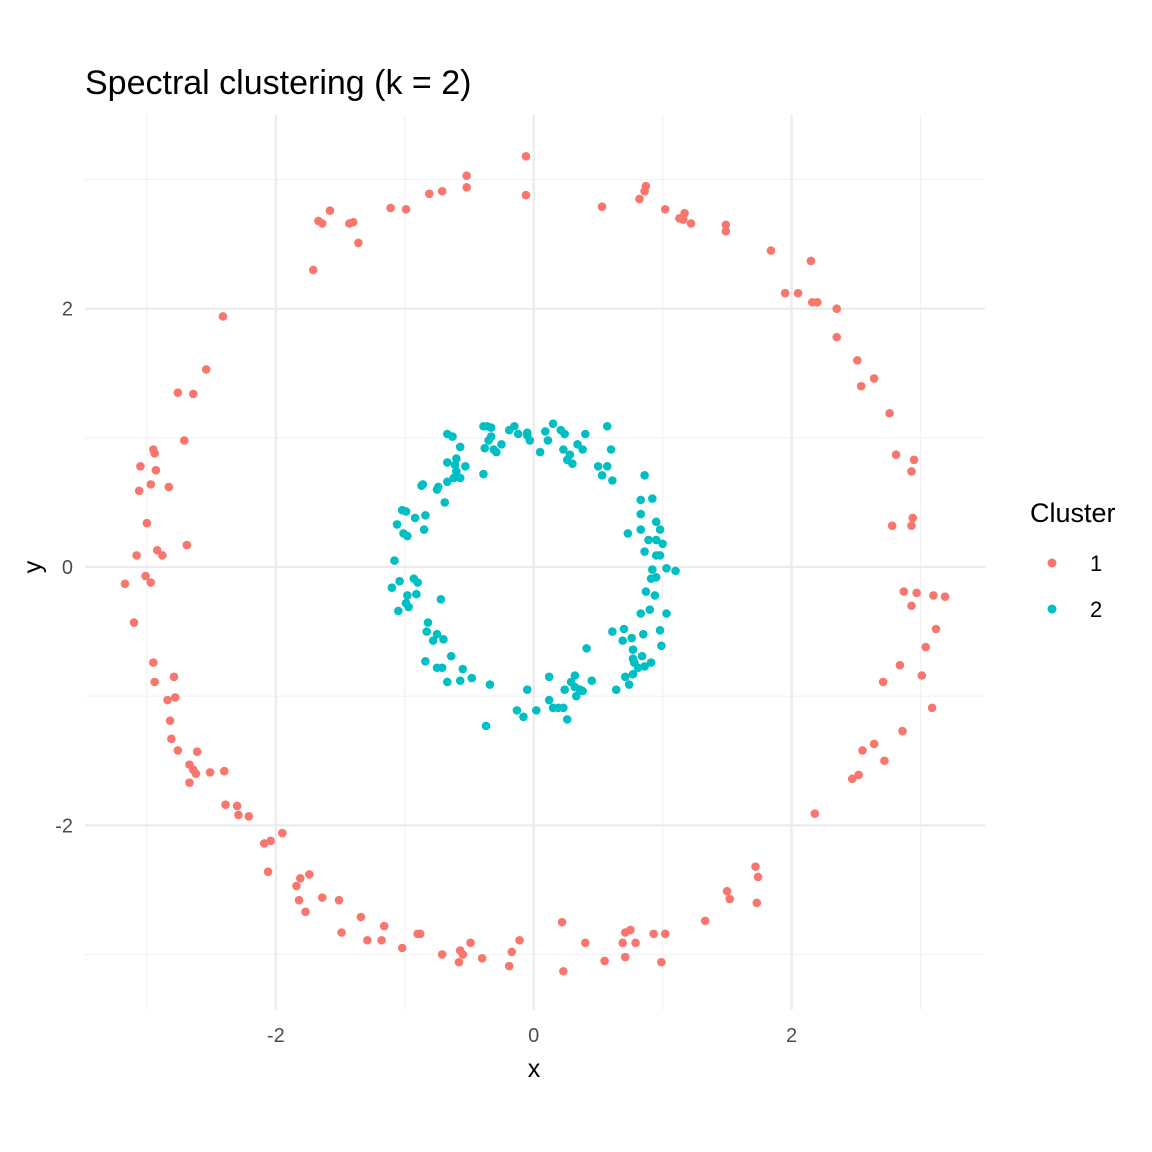 This screenshot has height=1152, width=1152. What do you see at coordinates (791, 1036) in the screenshot?
I see `x-tick-label: 2` at bounding box center [791, 1036].